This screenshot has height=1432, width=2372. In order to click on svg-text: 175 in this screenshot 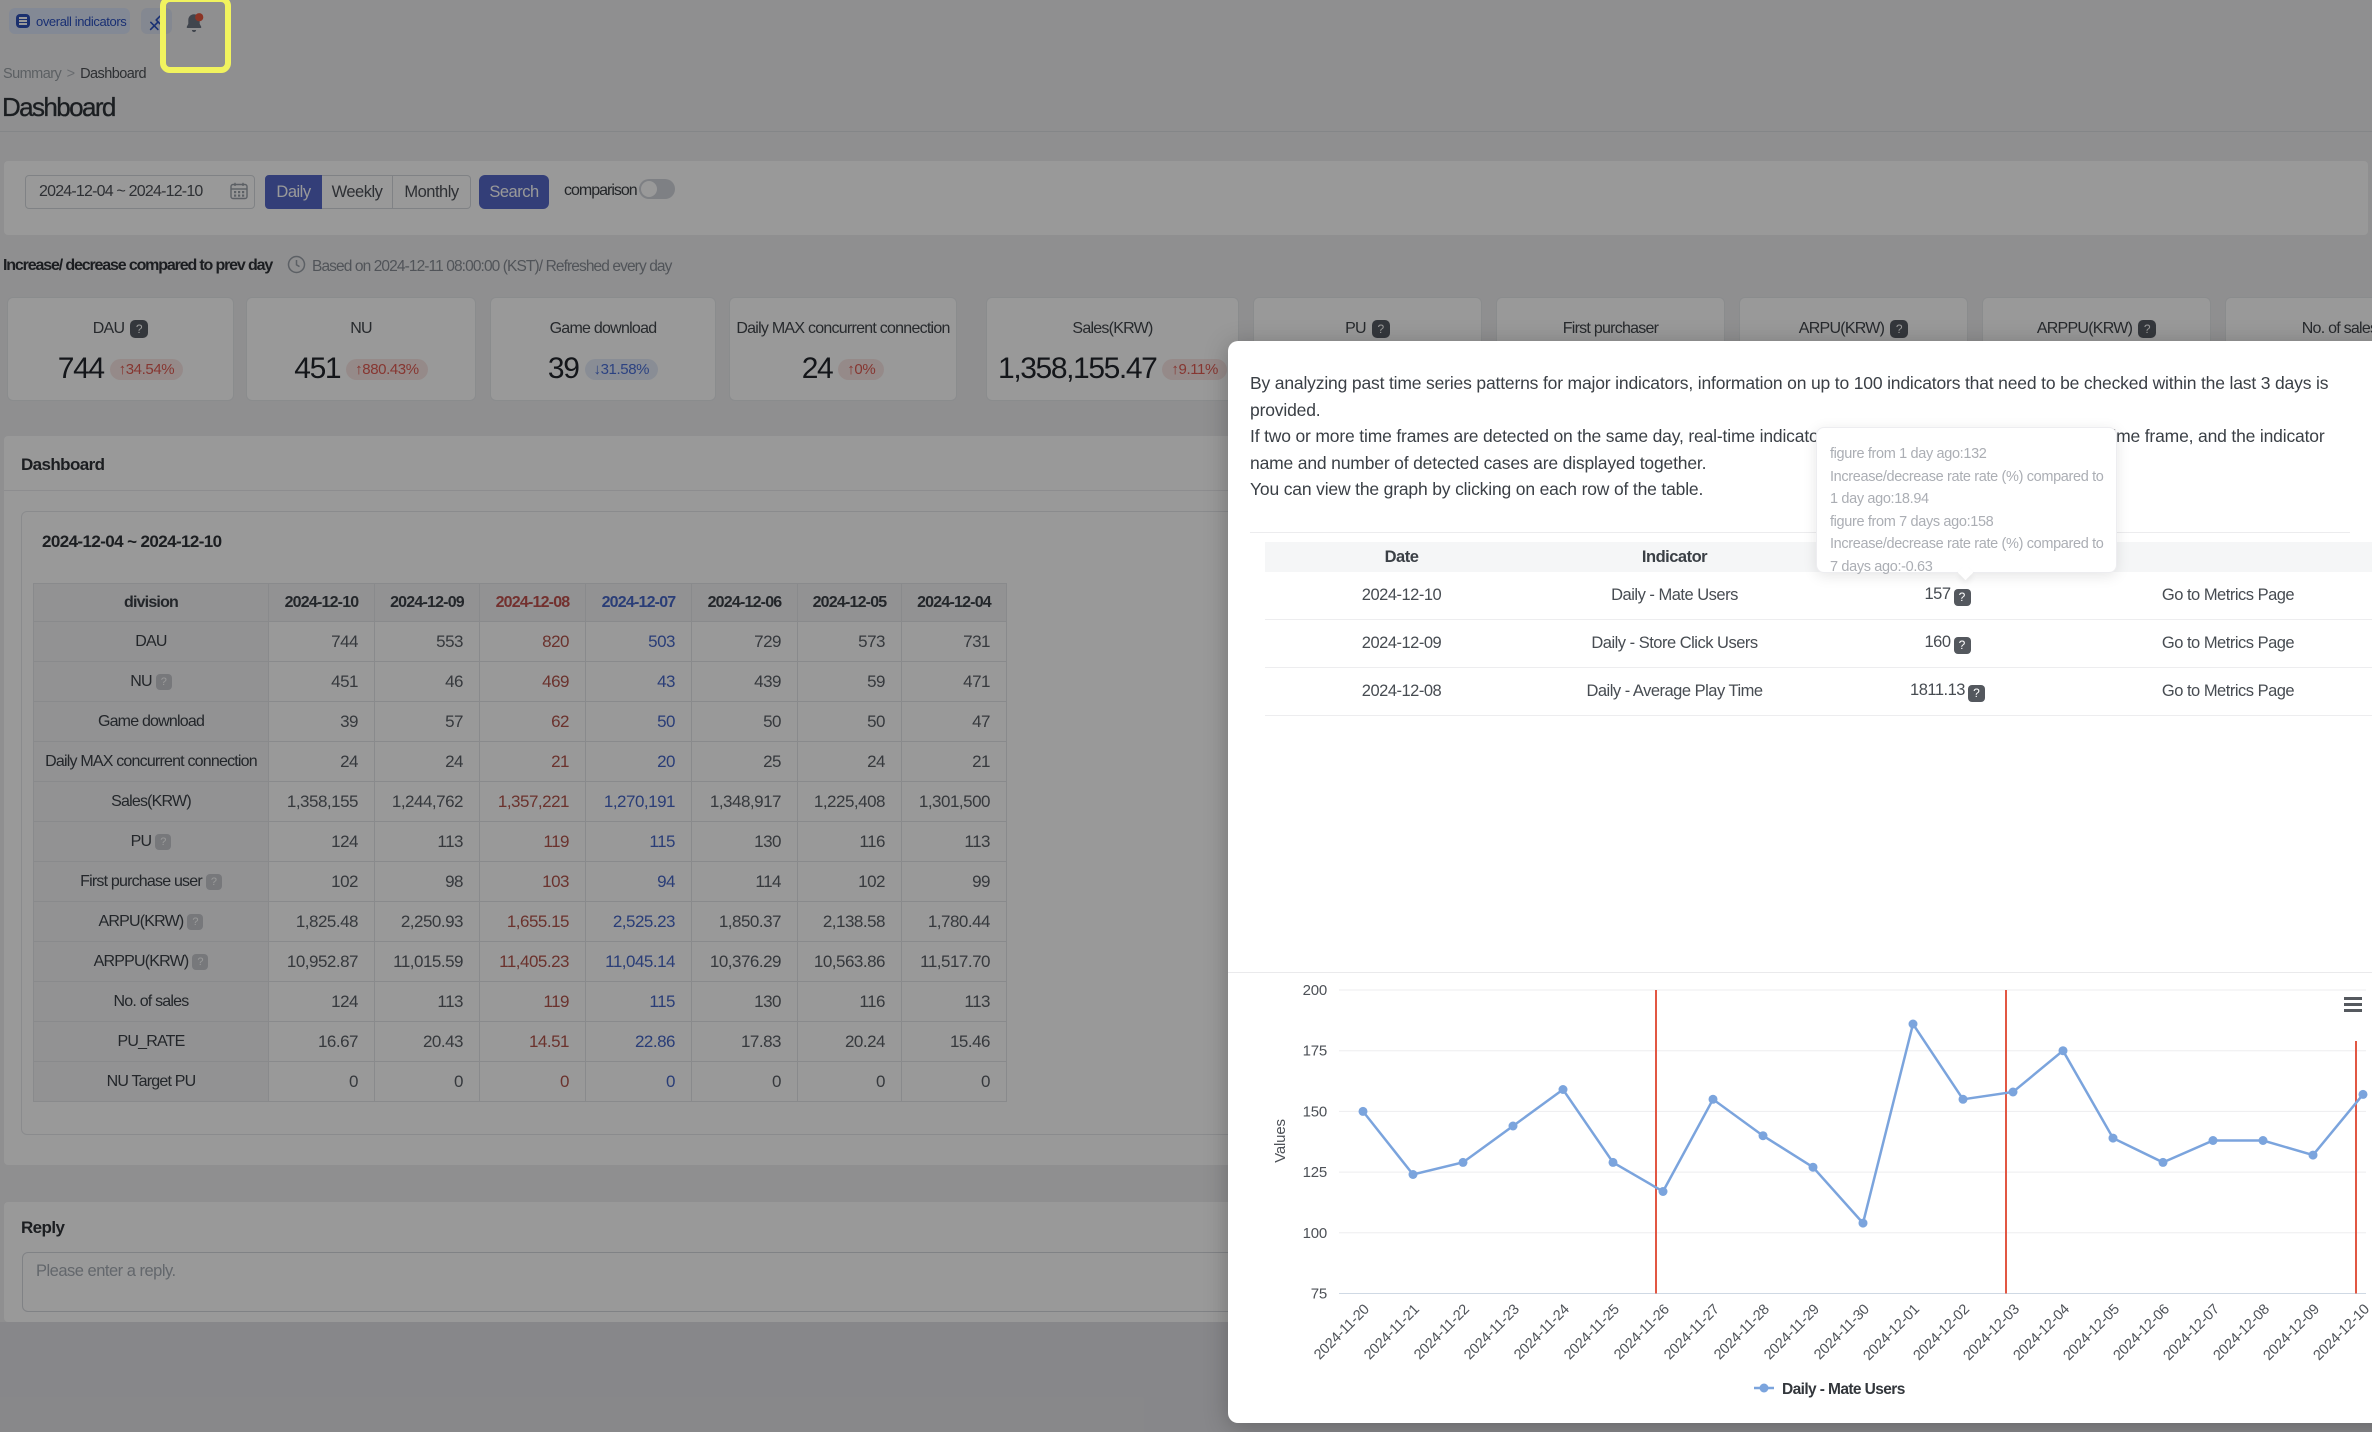, I will do `click(1315, 1051)`.